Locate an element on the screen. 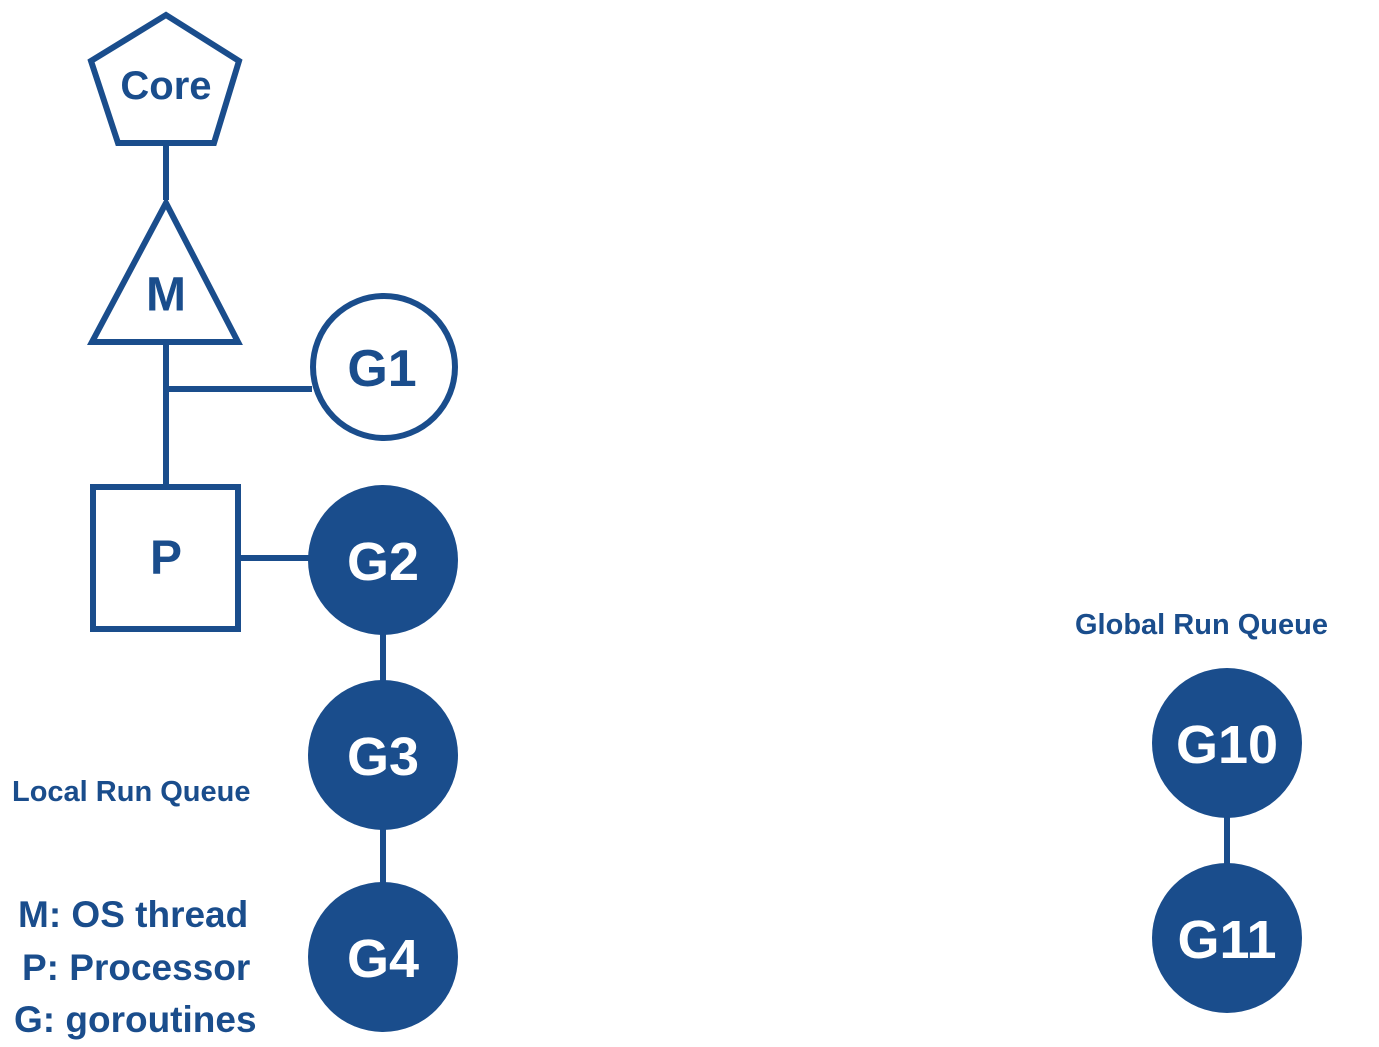 The width and height of the screenshot is (1379, 1047). p-square-shape is located at coordinates (165, 558).